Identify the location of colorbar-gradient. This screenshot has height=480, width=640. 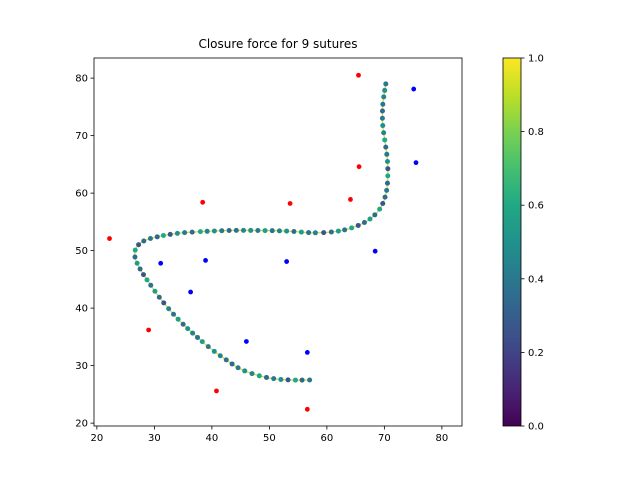
(512, 242).